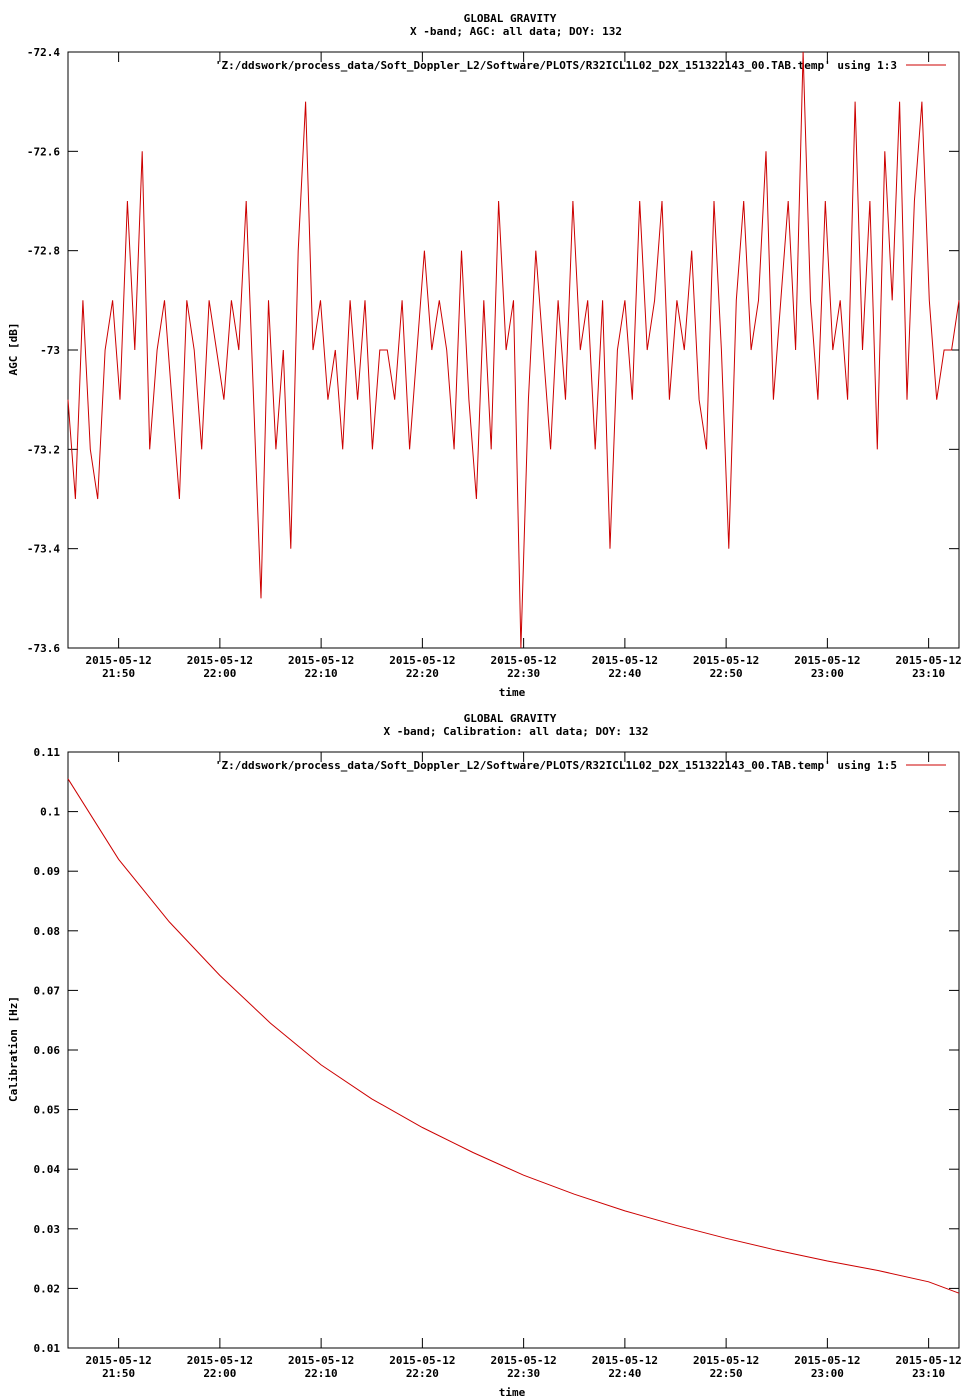  What do you see at coordinates (47, 1288) in the screenshot?
I see `y-tick-label: 0.02` at bounding box center [47, 1288].